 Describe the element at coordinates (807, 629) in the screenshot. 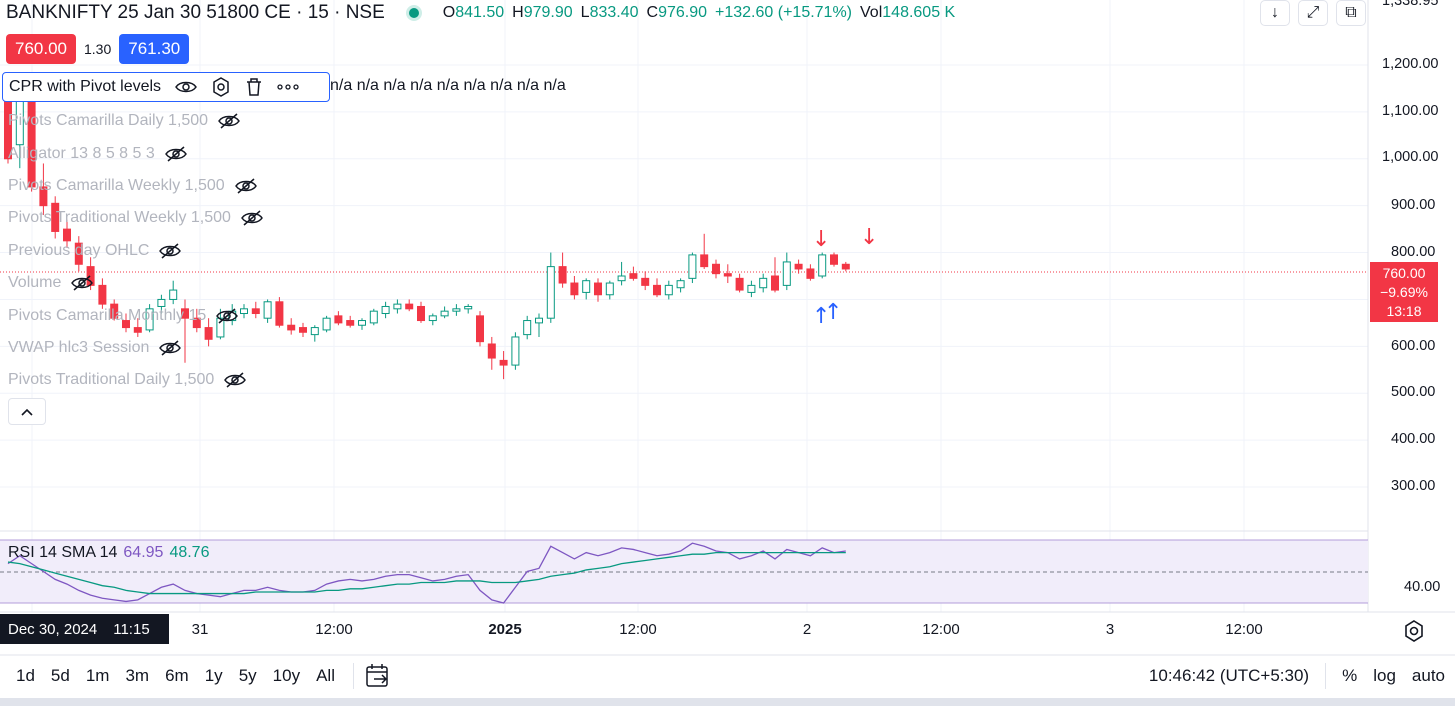

I see `time-tick: 2` at that location.